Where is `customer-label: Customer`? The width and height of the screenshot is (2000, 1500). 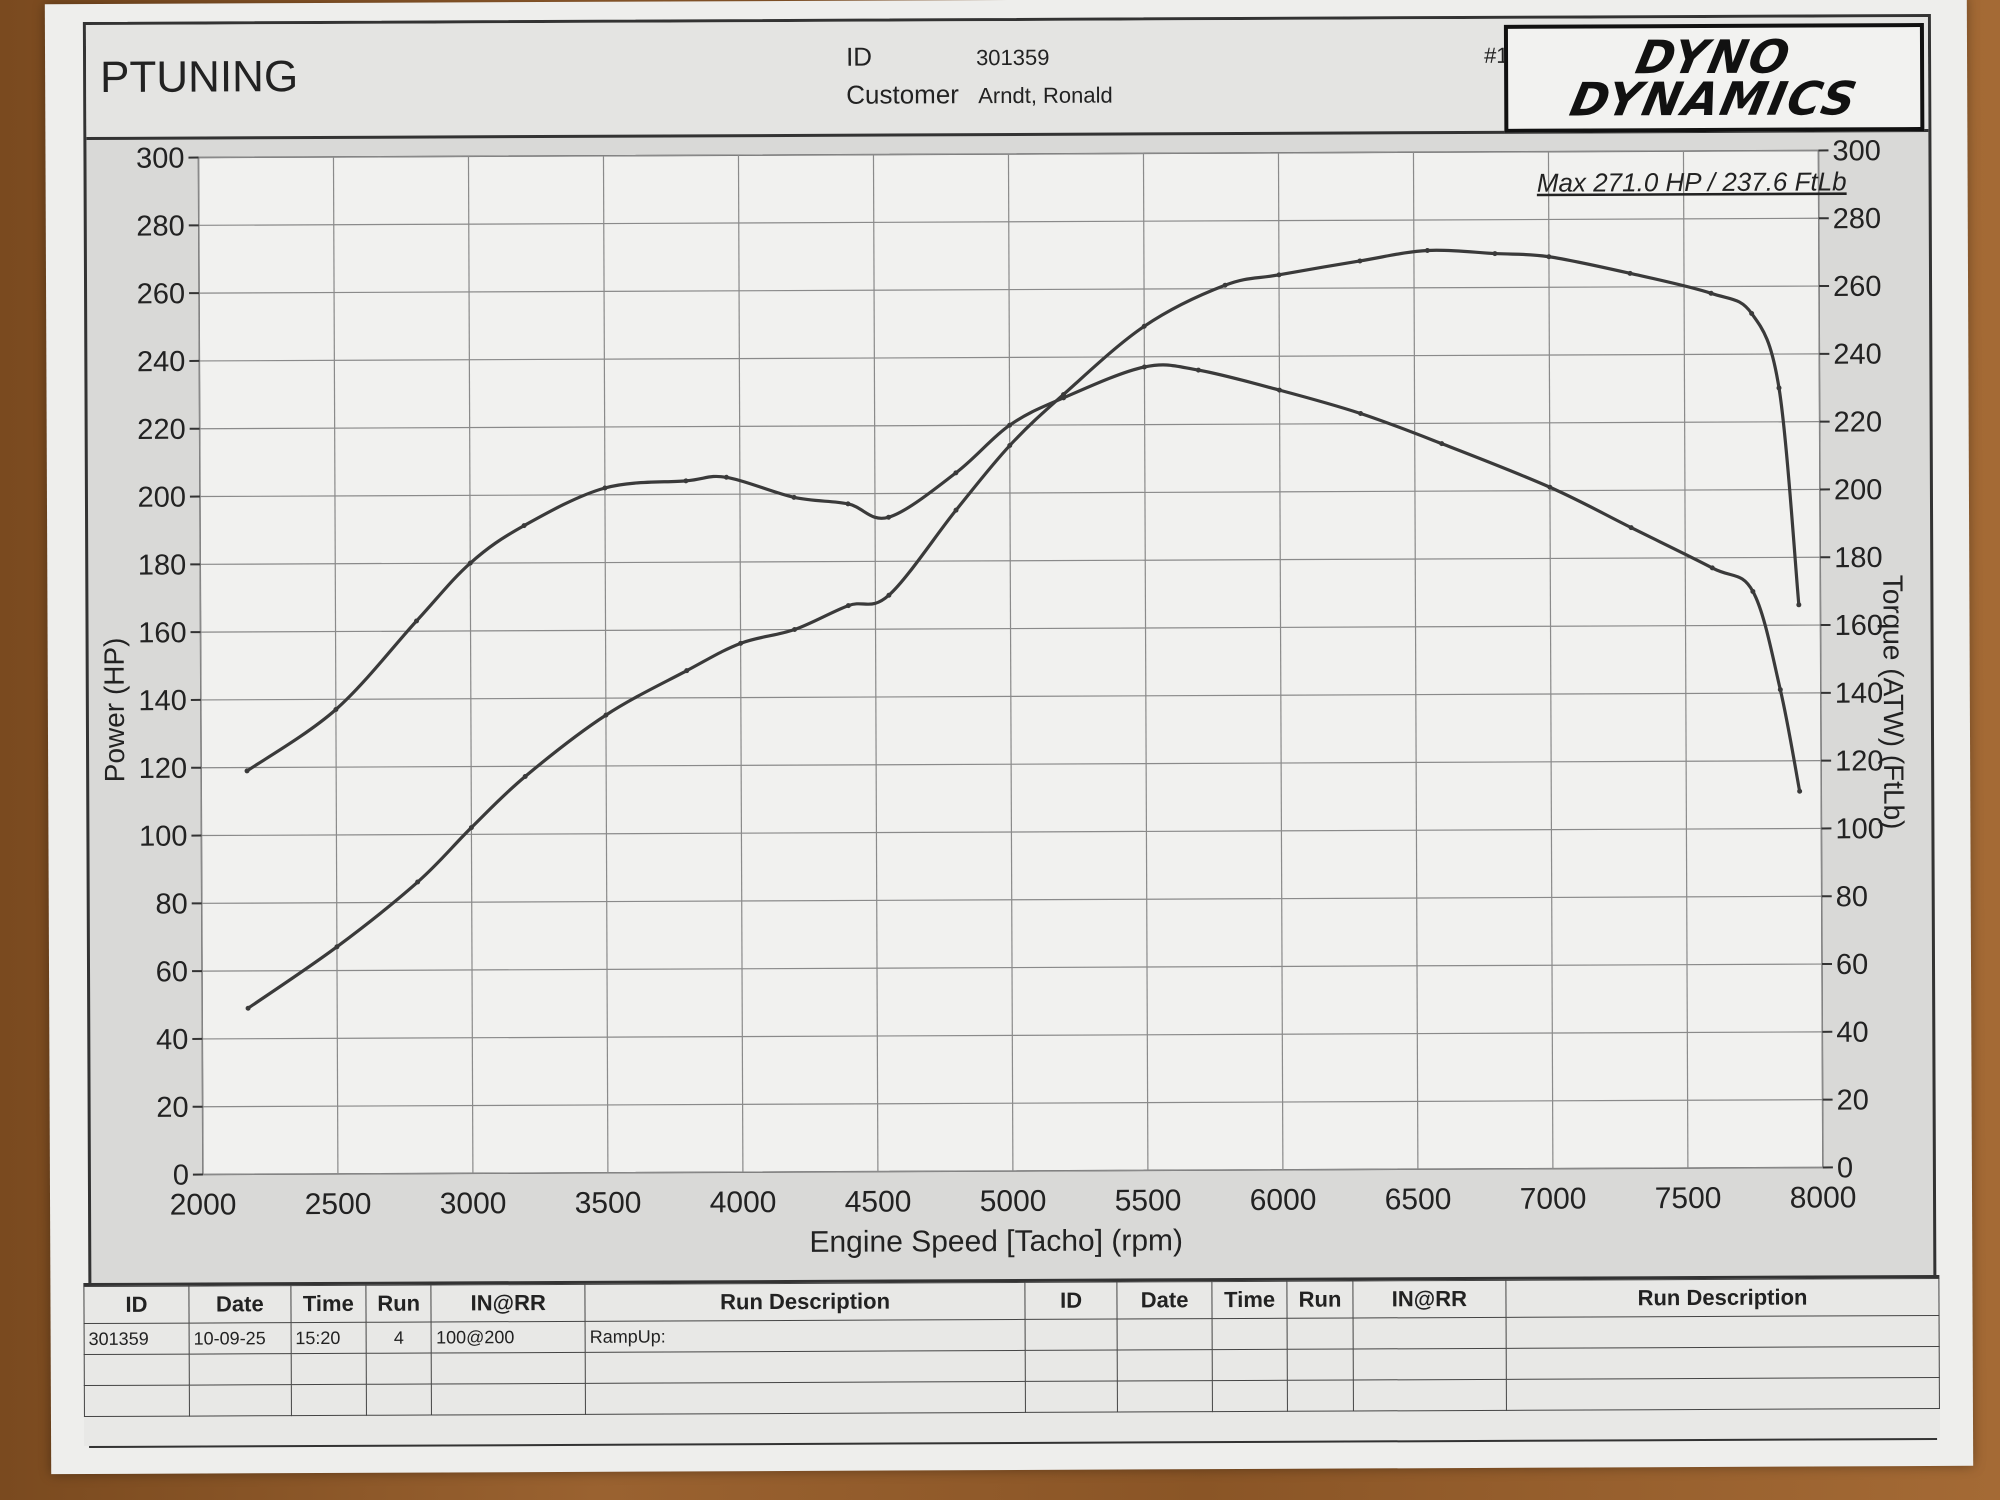
customer-label: Customer is located at coordinates (902, 94).